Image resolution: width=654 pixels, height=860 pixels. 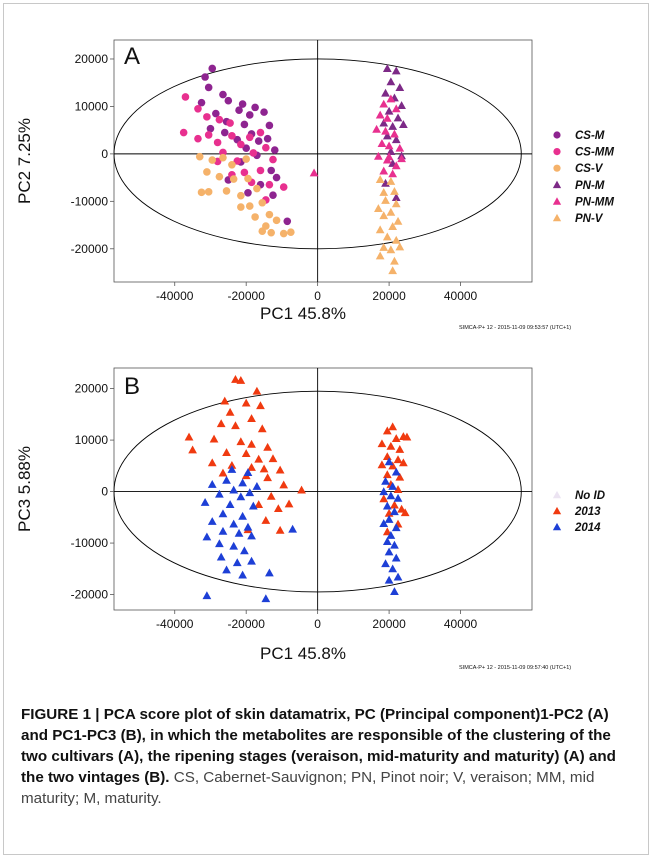 I want to click on y-tick-label: -10000, so click(x=90, y=201).